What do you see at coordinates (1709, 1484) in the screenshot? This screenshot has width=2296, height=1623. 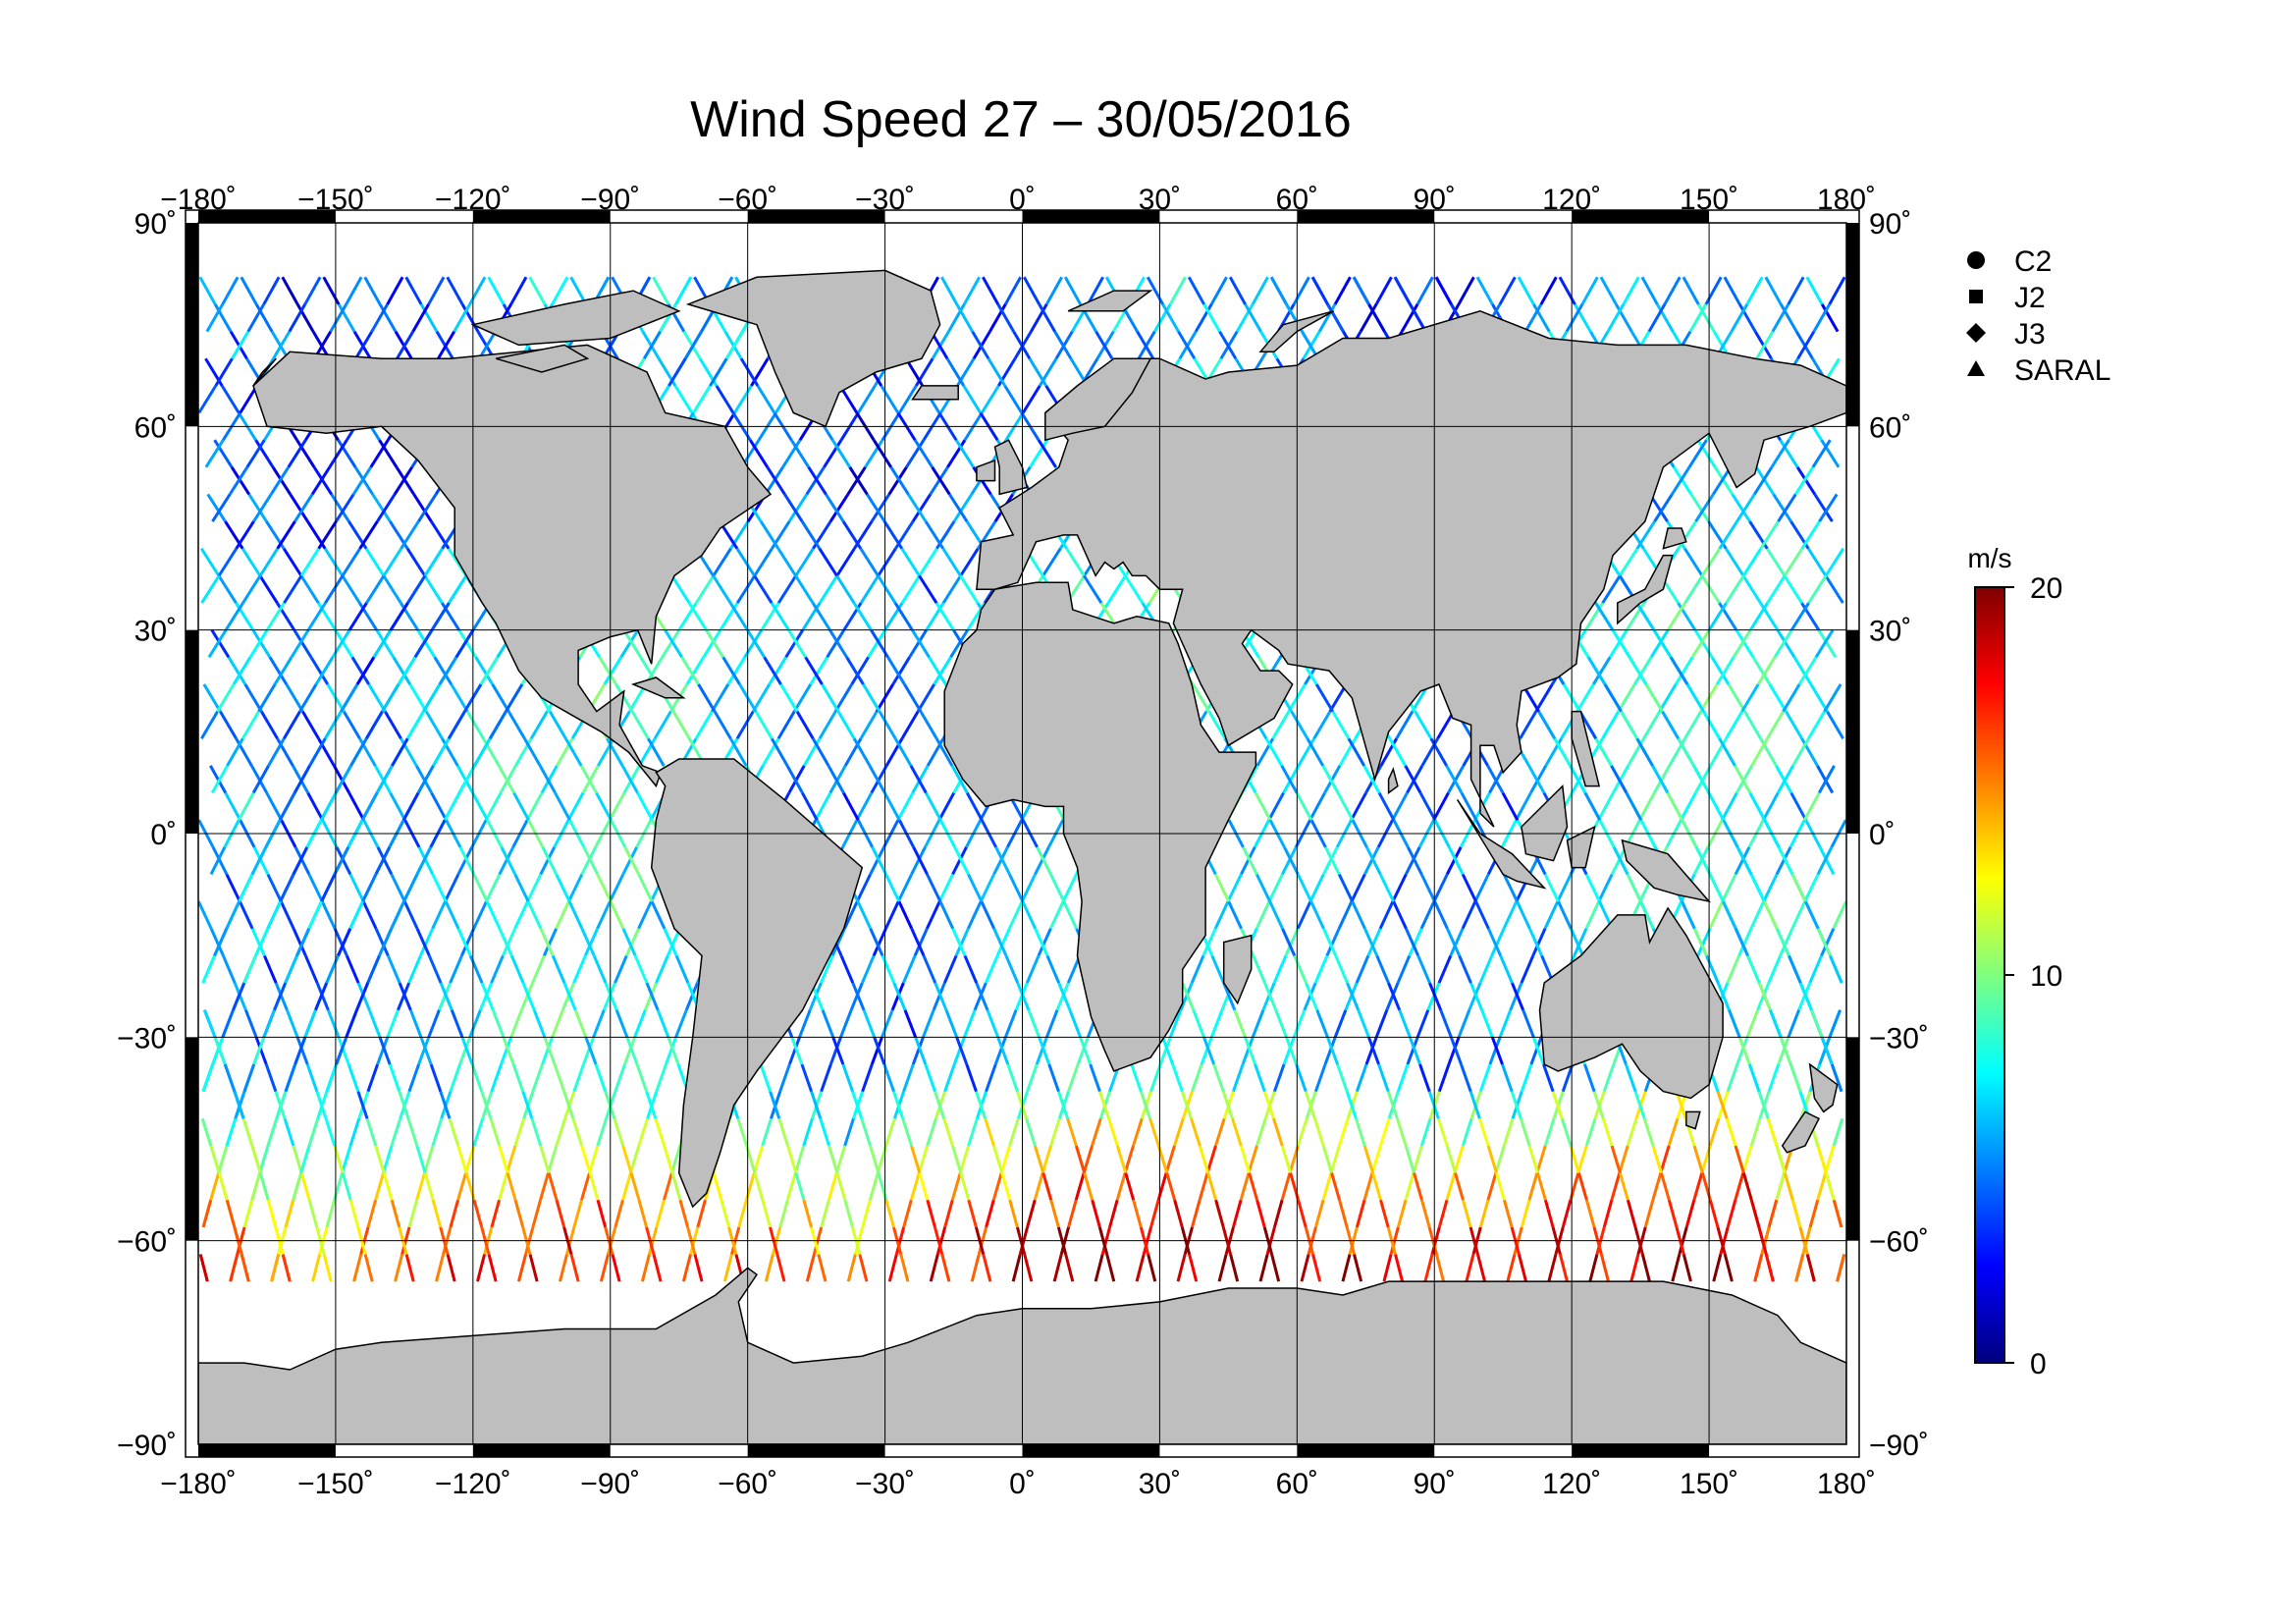 I see `lon-tick-label-bottom: 150˚` at bounding box center [1709, 1484].